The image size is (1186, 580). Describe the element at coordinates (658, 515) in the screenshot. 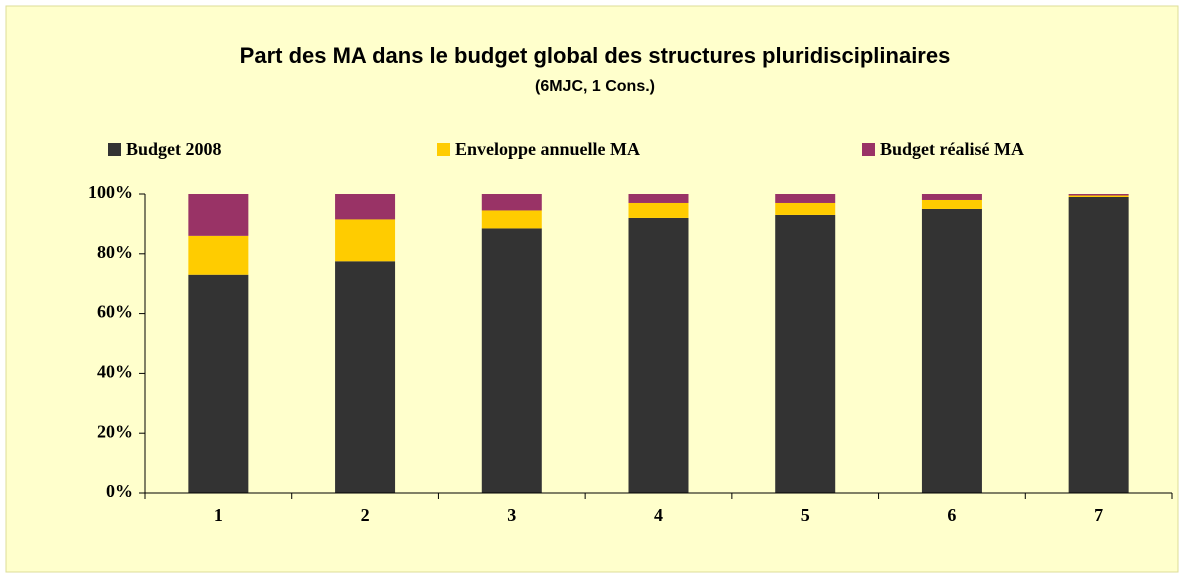

I see `x-tick-label: 4` at that location.